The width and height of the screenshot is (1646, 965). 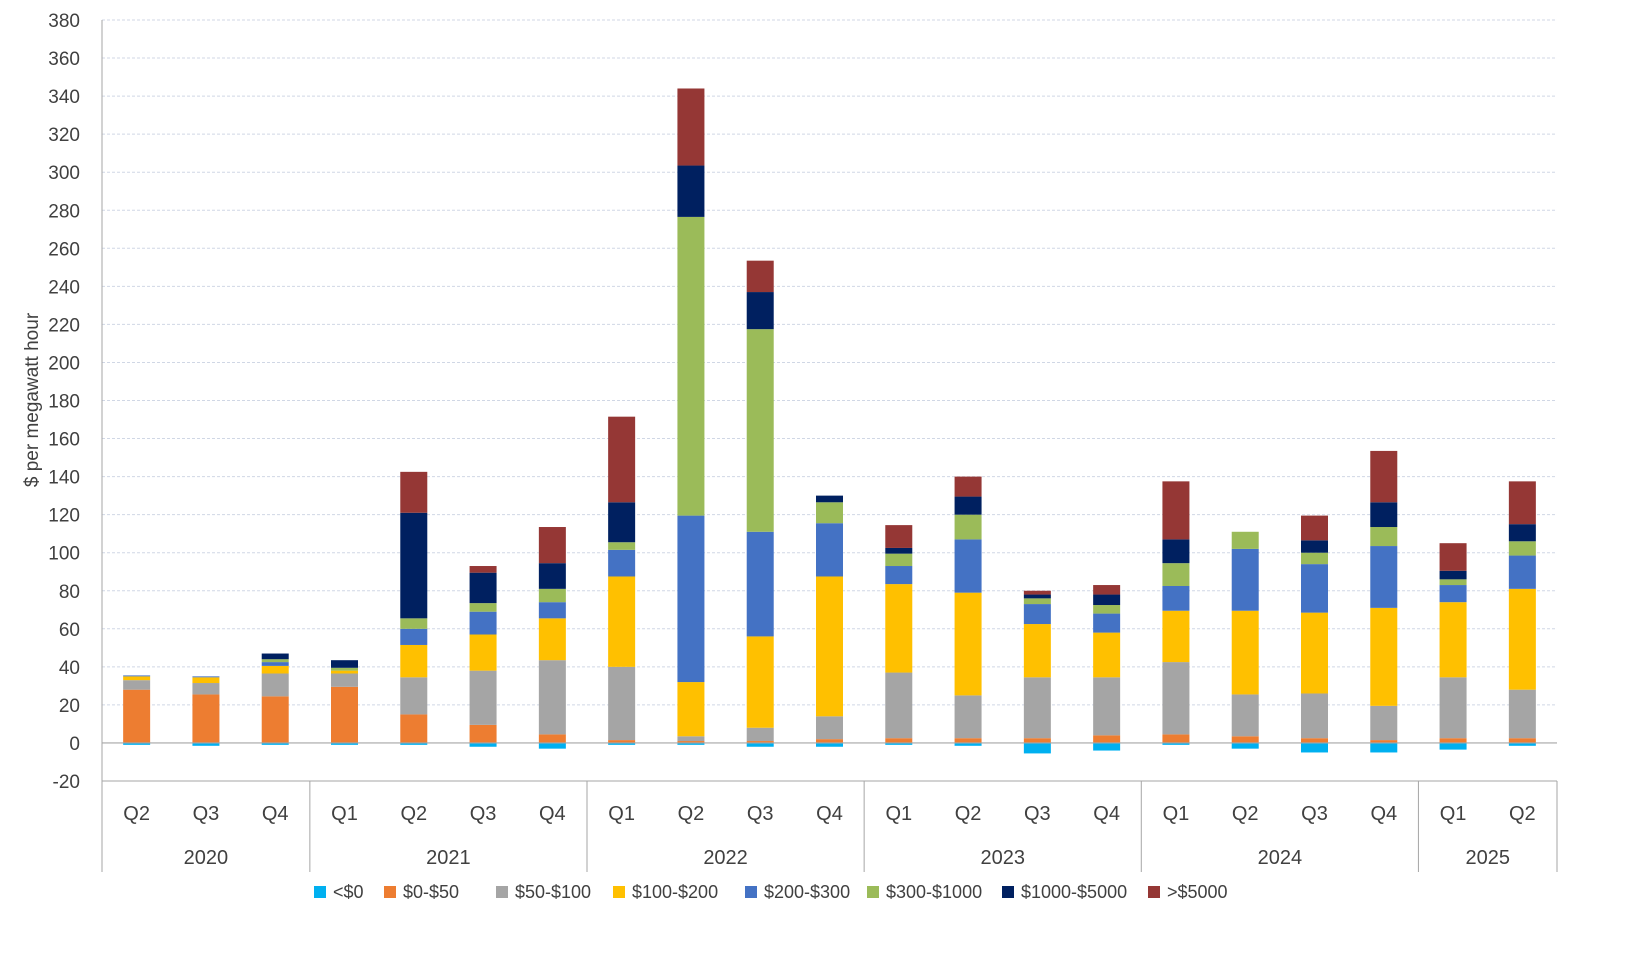 What do you see at coordinates (64, 173) in the screenshot?
I see `y-tick-label: 300` at bounding box center [64, 173].